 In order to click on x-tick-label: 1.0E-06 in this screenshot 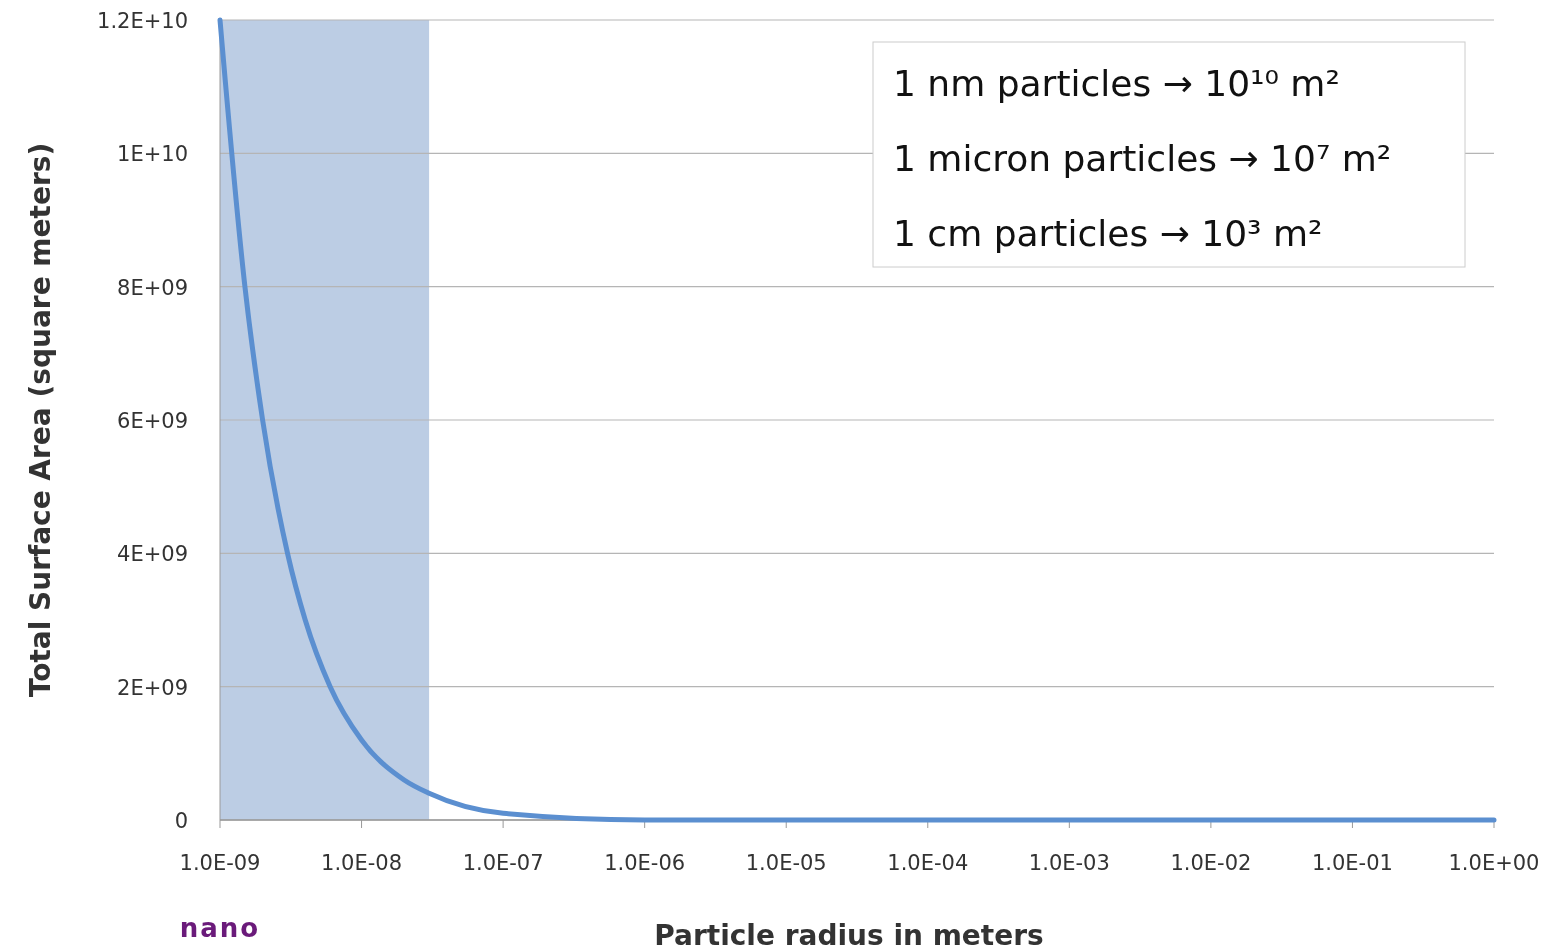, I will do `click(645, 863)`.